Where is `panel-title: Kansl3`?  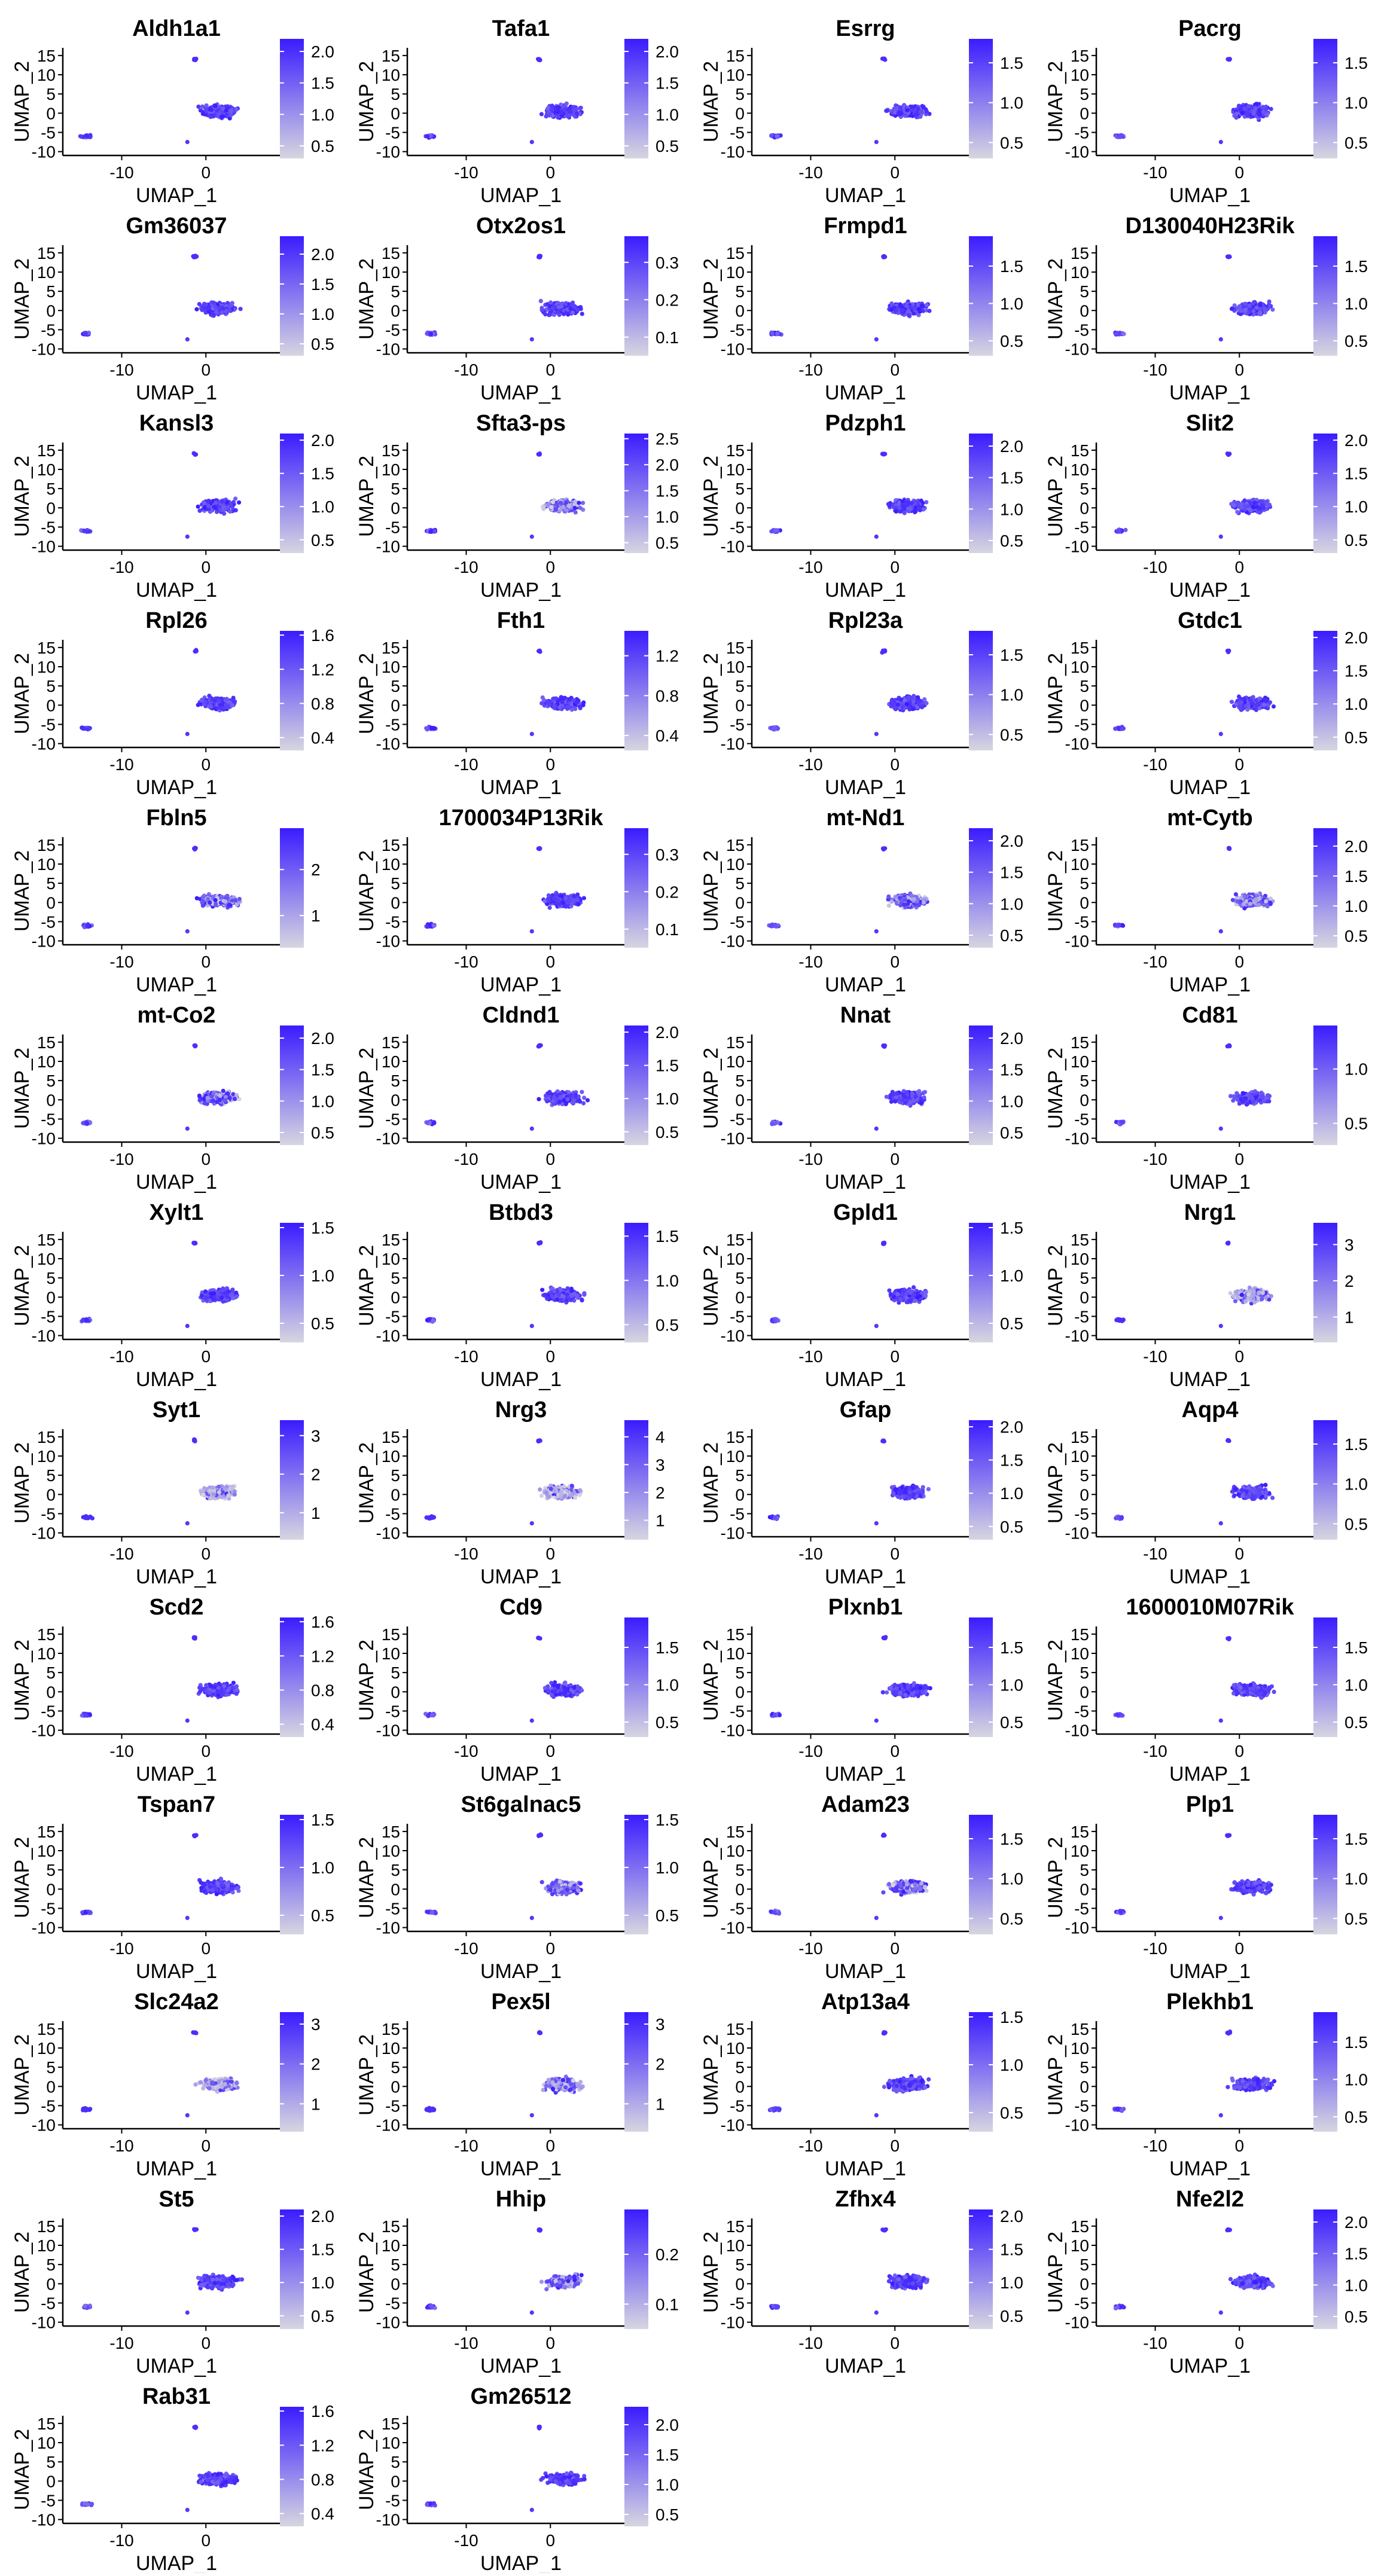 panel-title: Kansl3 is located at coordinates (177, 423).